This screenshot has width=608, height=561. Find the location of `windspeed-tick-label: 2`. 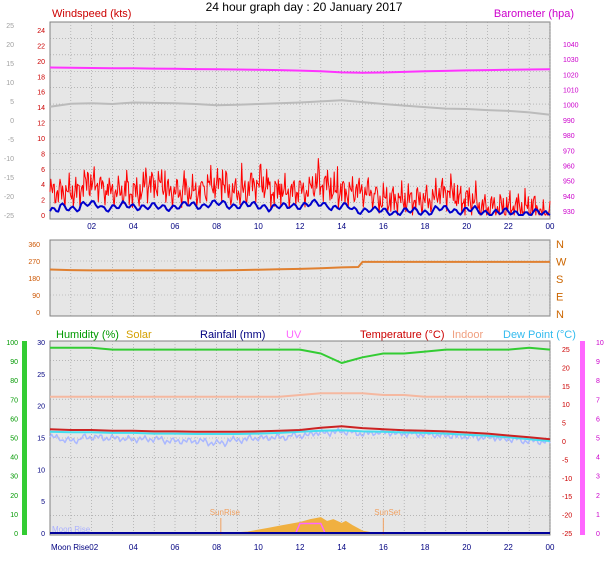

windspeed-tick-label: 2 is located at coordinates (43, 201).